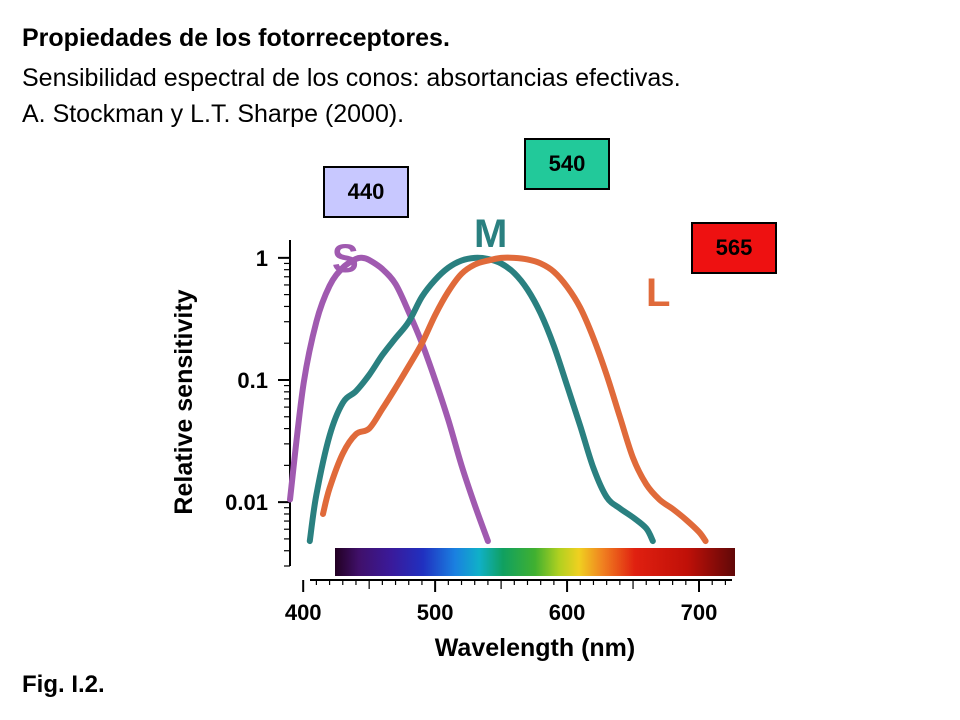  What do you see at coordinates (389, 399) in the screenshot?
I see `series-line-s` at bounding box center [389, 399].